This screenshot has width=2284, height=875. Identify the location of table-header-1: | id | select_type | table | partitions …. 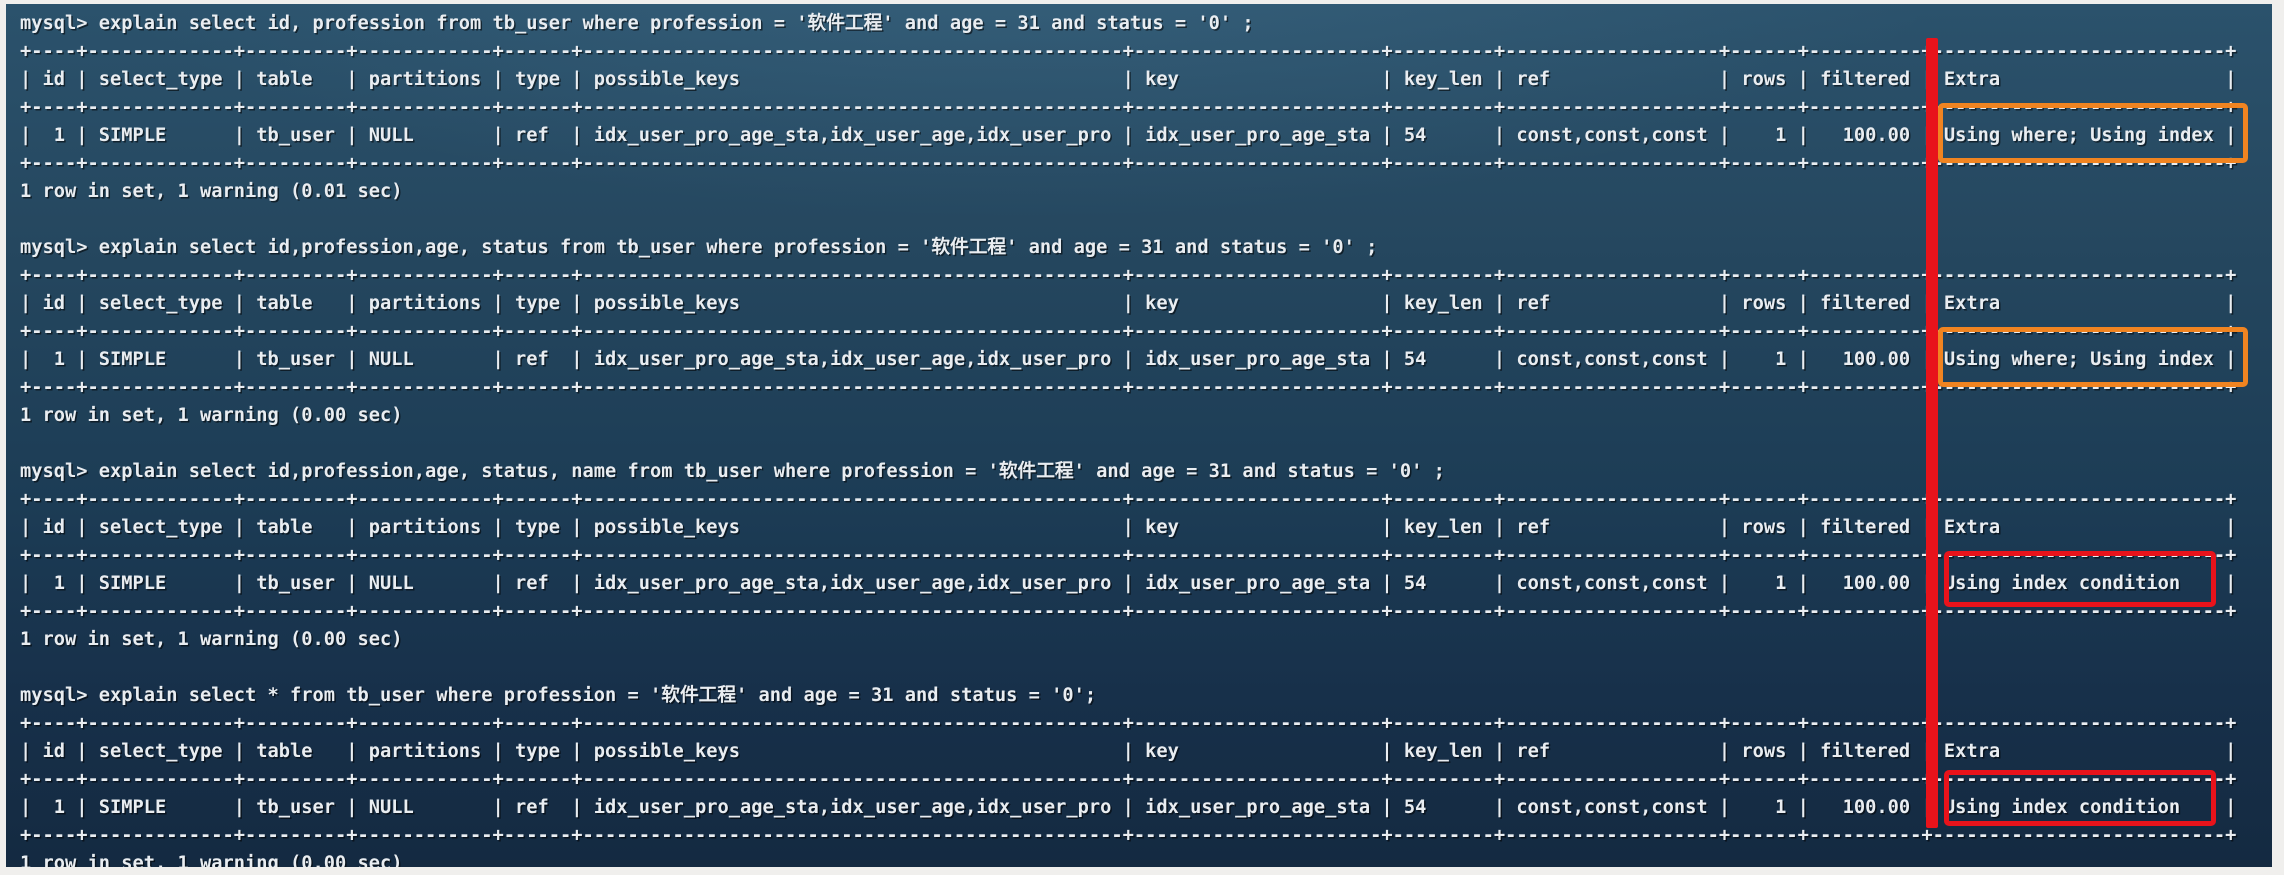
(1128, 79).